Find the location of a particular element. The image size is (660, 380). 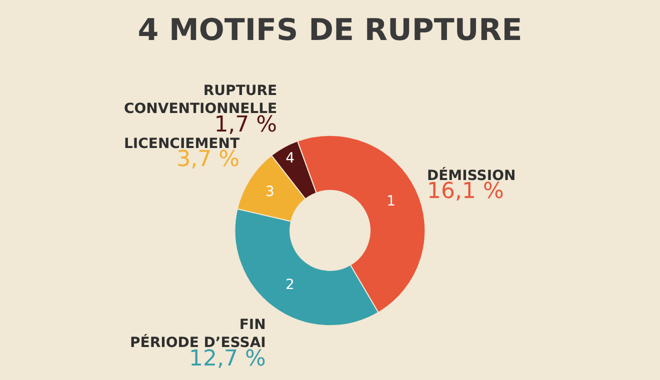

chart-title: 4 MOTIFS DE RUPTURE is located at coordinates (330, 30).